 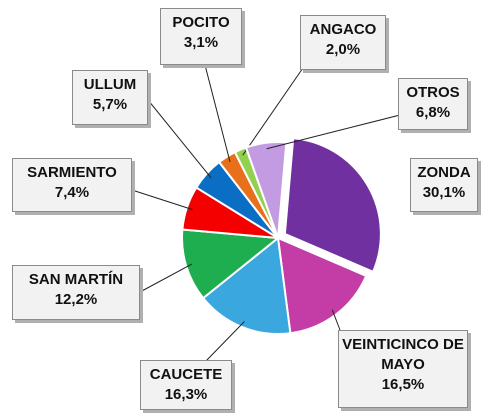 I want to click on slice-label: ANGACO 2,0%, so click(x=343, y=42).